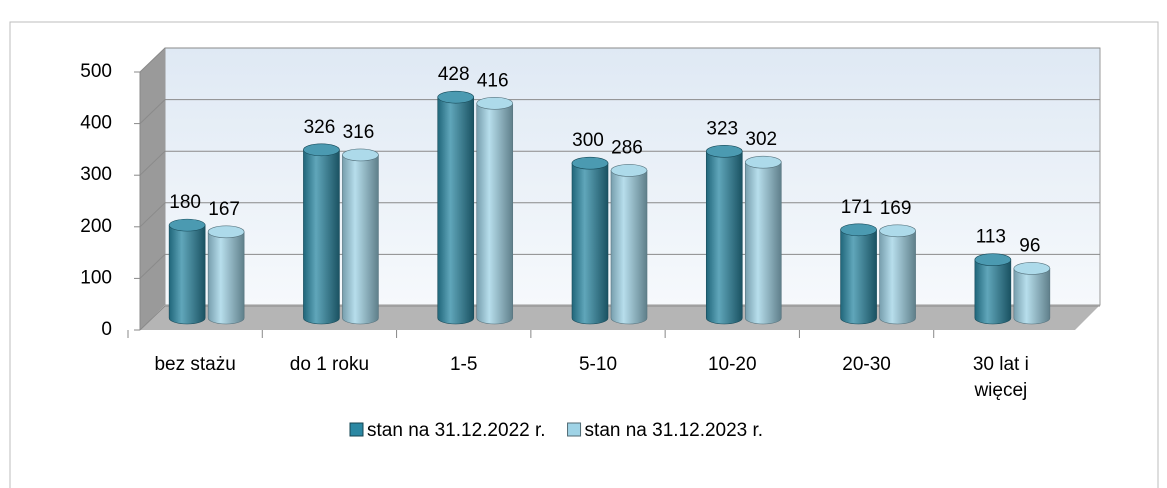  I want to click on data-label: 113, so click(991, 237).